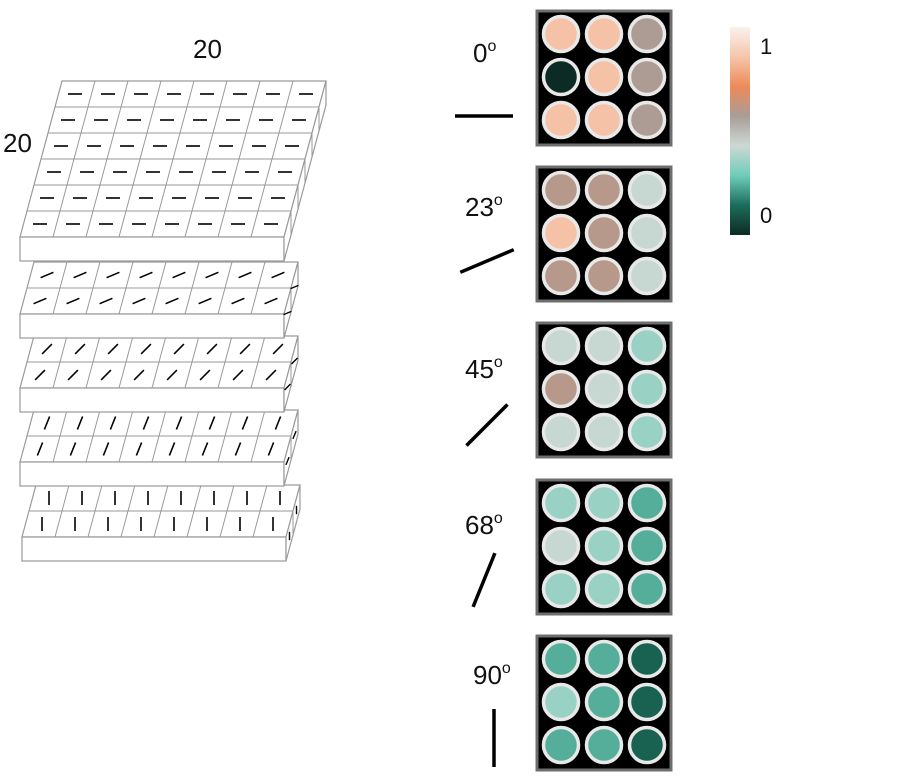  What do you see at coordinates (484, 207) in the screenshot?
I see `angle-label-23: 23o` at bounding box center [484, 207].